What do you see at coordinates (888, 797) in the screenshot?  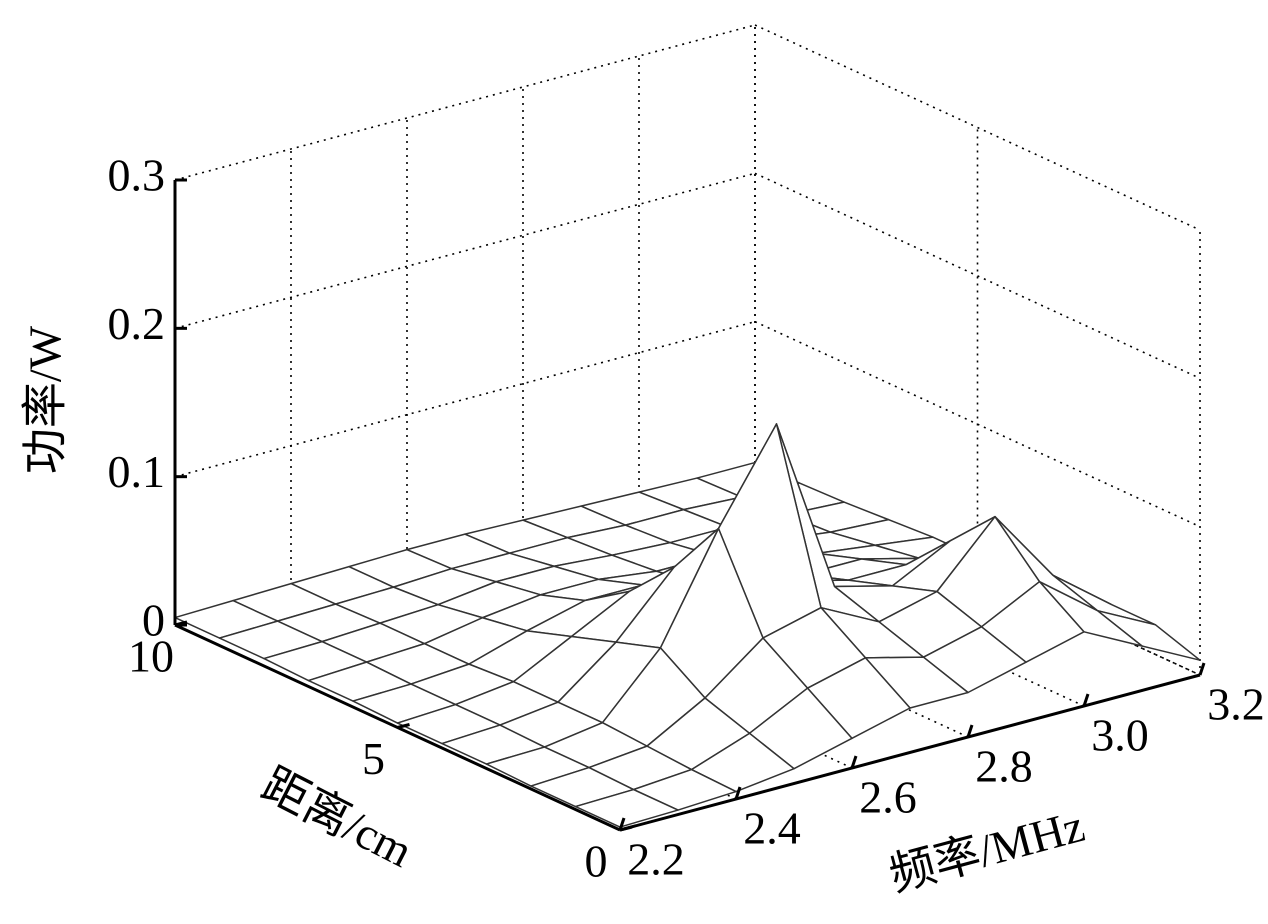 I see `x-tick-label: 2.6` at bounding box center [888, 797].